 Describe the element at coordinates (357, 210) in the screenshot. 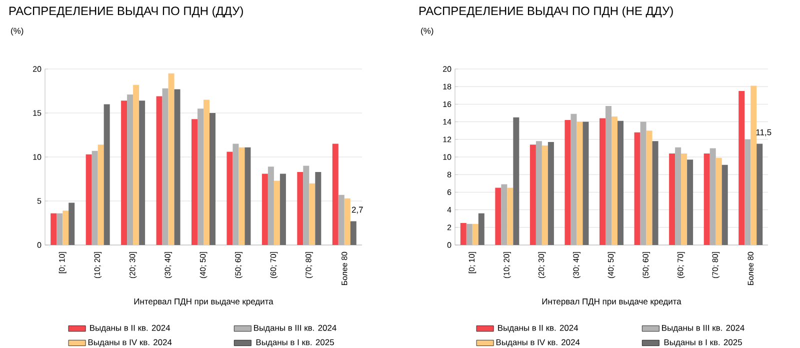

I see `data-label: 2,7` at that location.